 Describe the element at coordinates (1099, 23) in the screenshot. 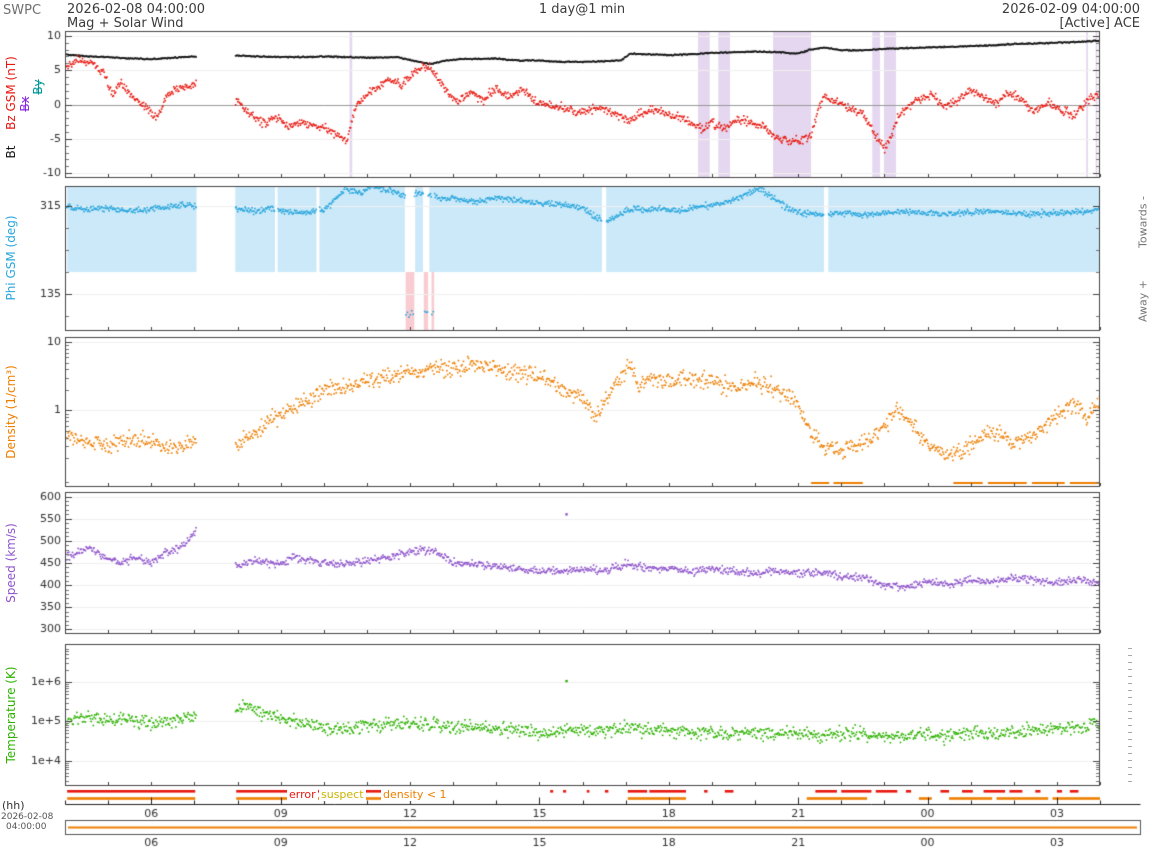

I see `source-label: [Active] ACE` at that location.